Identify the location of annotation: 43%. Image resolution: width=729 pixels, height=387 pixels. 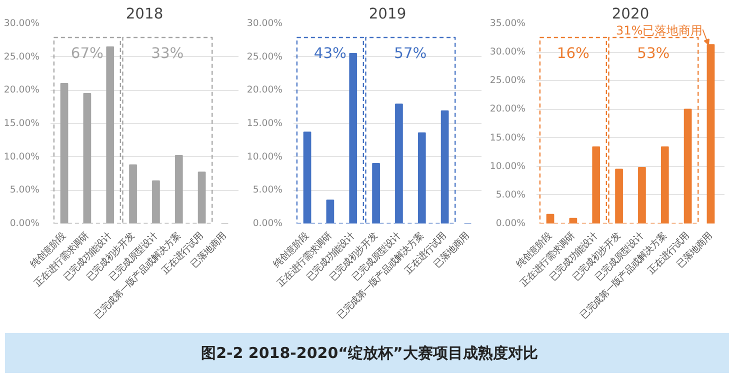
(330, 53).